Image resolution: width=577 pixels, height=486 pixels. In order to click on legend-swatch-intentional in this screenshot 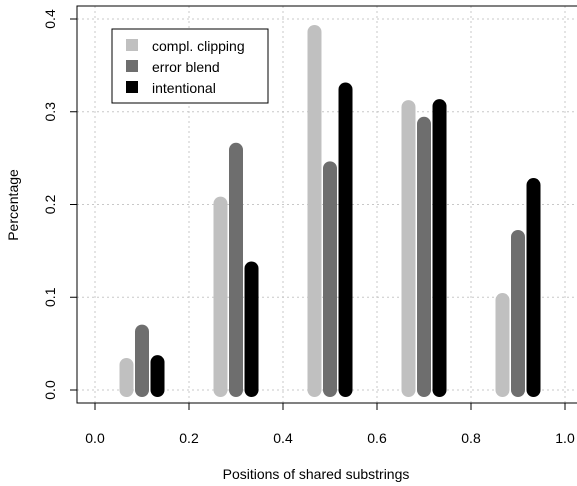, I will do `click(132, 87)`.